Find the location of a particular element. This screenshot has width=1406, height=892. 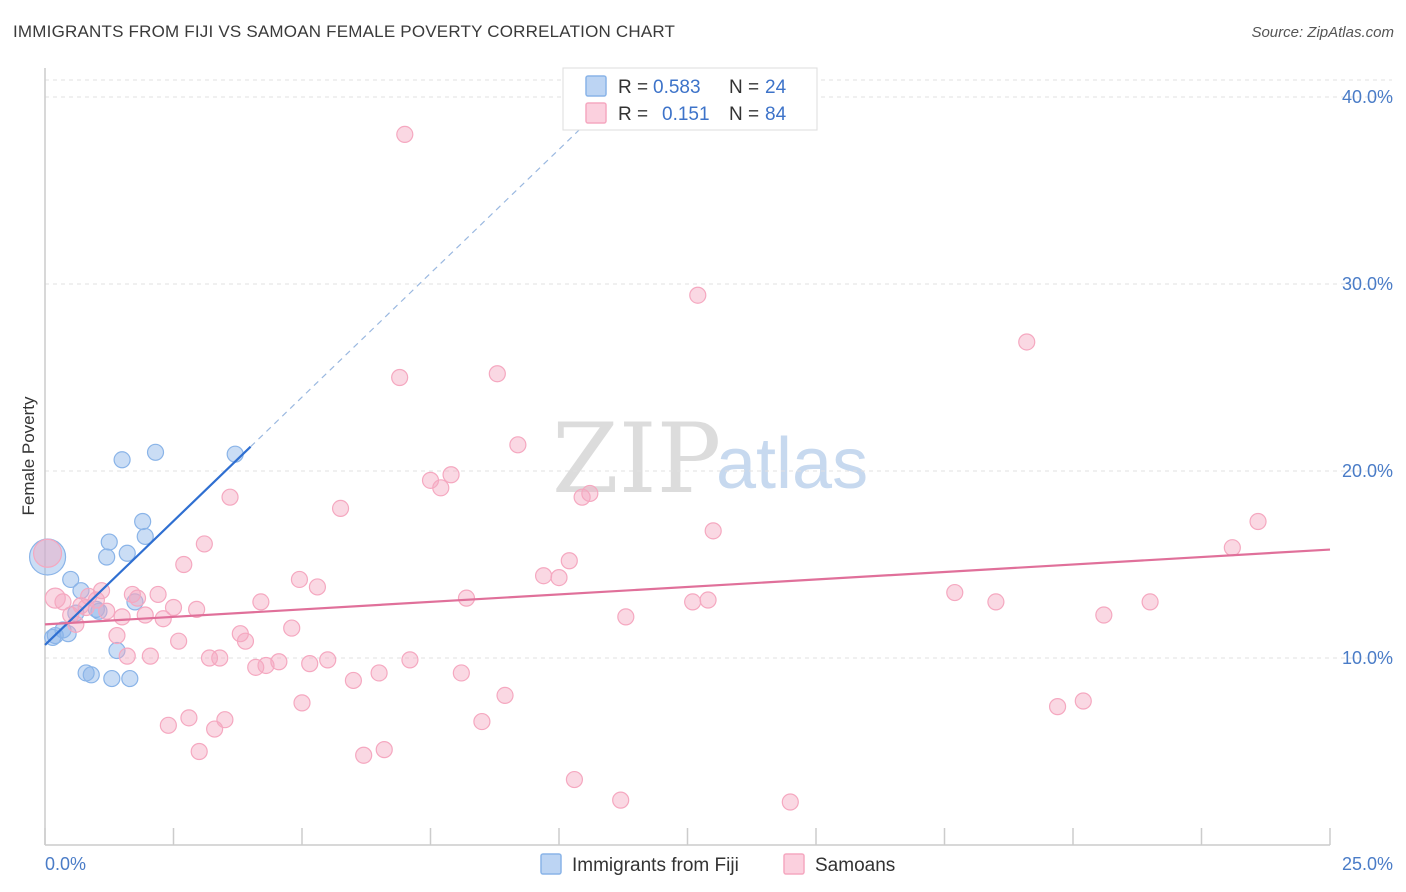

y-tick-label: 20.0% is located at coordinates (1367, 471).